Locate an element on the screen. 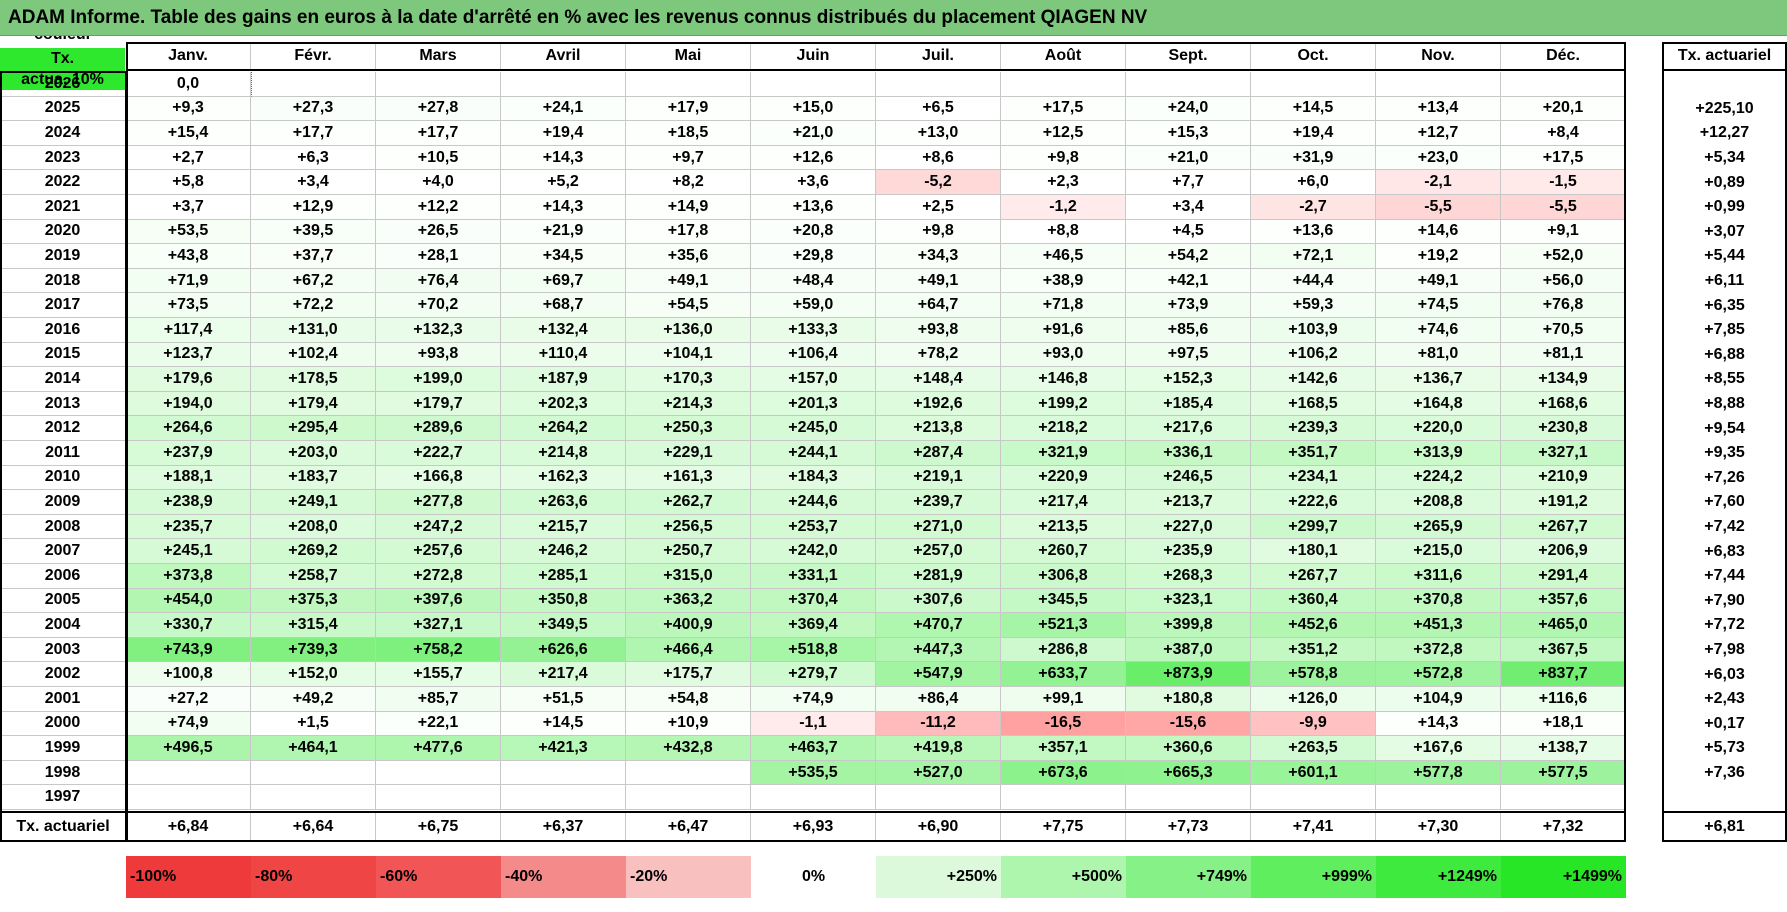  table-cell: +106,2 is located at coordinates (1313, 355).